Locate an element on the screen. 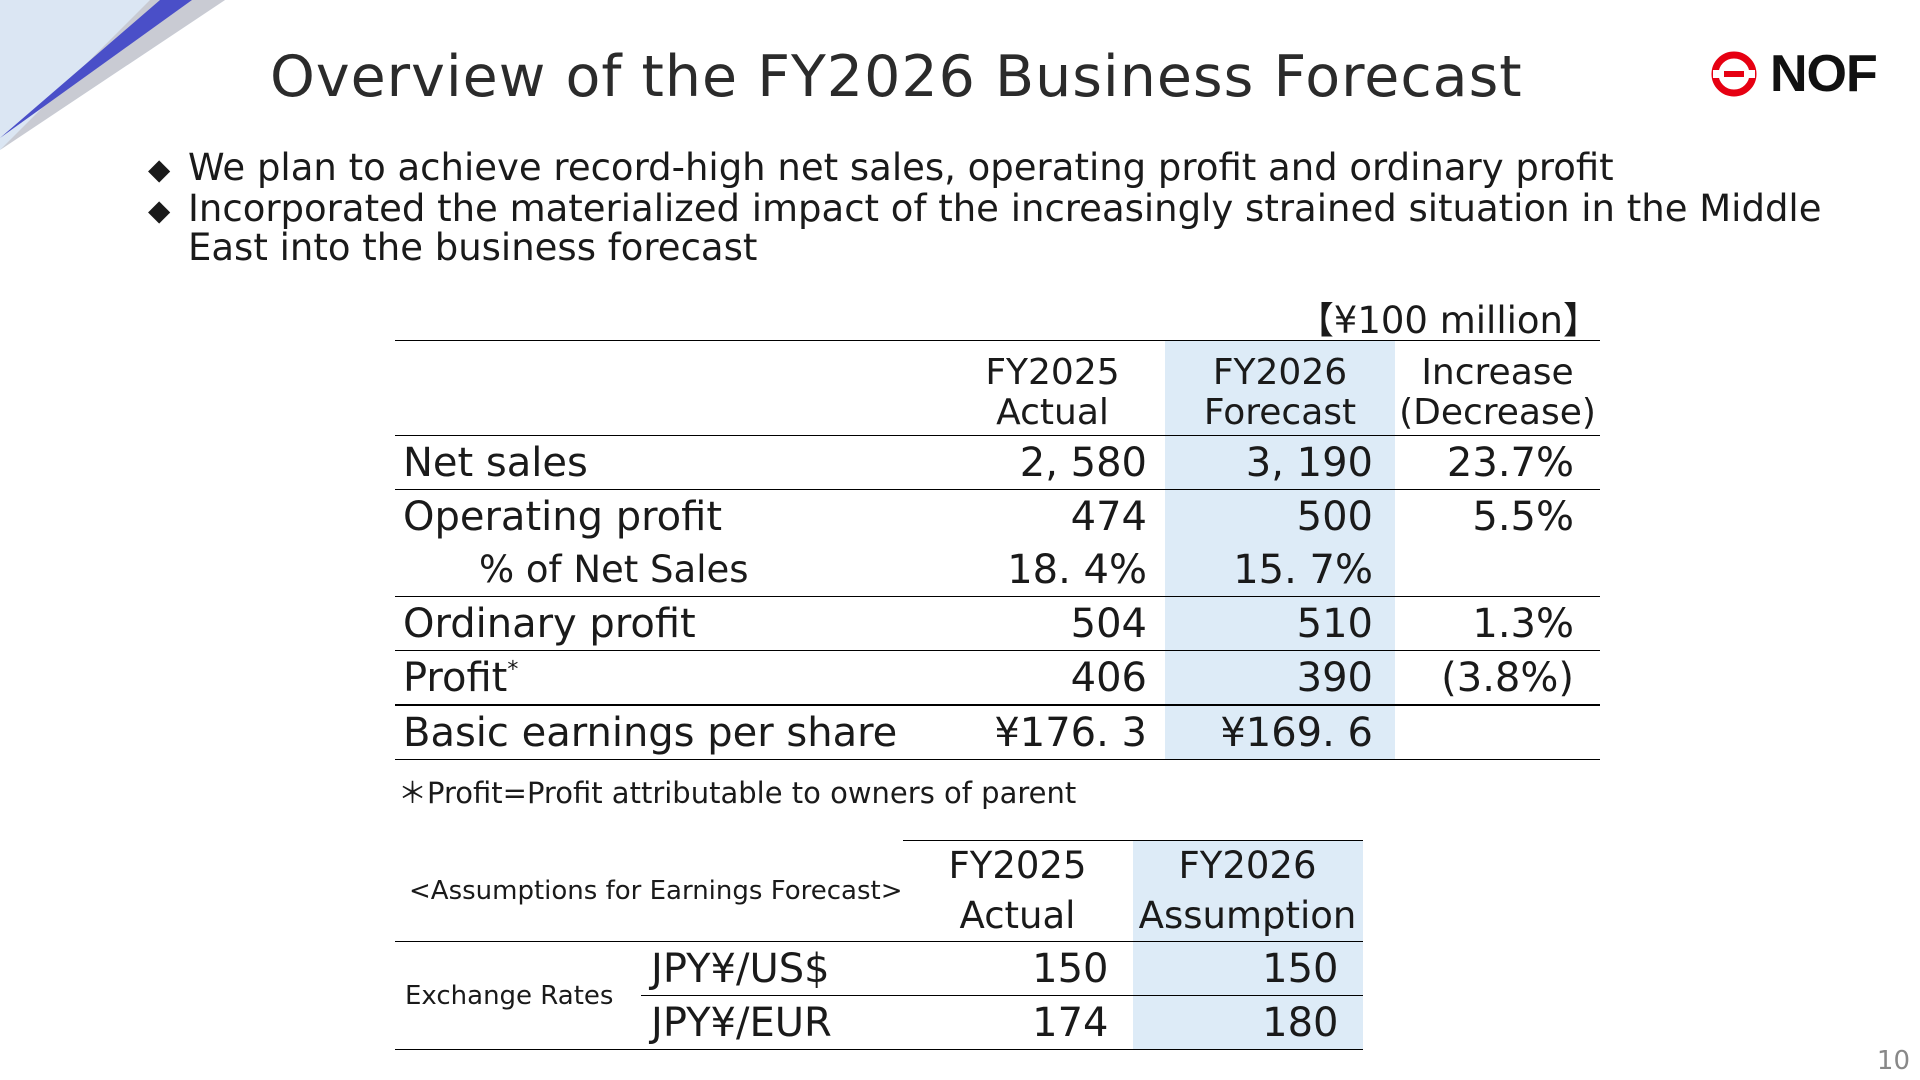 The width and height of the screenshot is (1920, 1080). cell-fy2026: 3, 190 is located at coordinates (1280, 462).